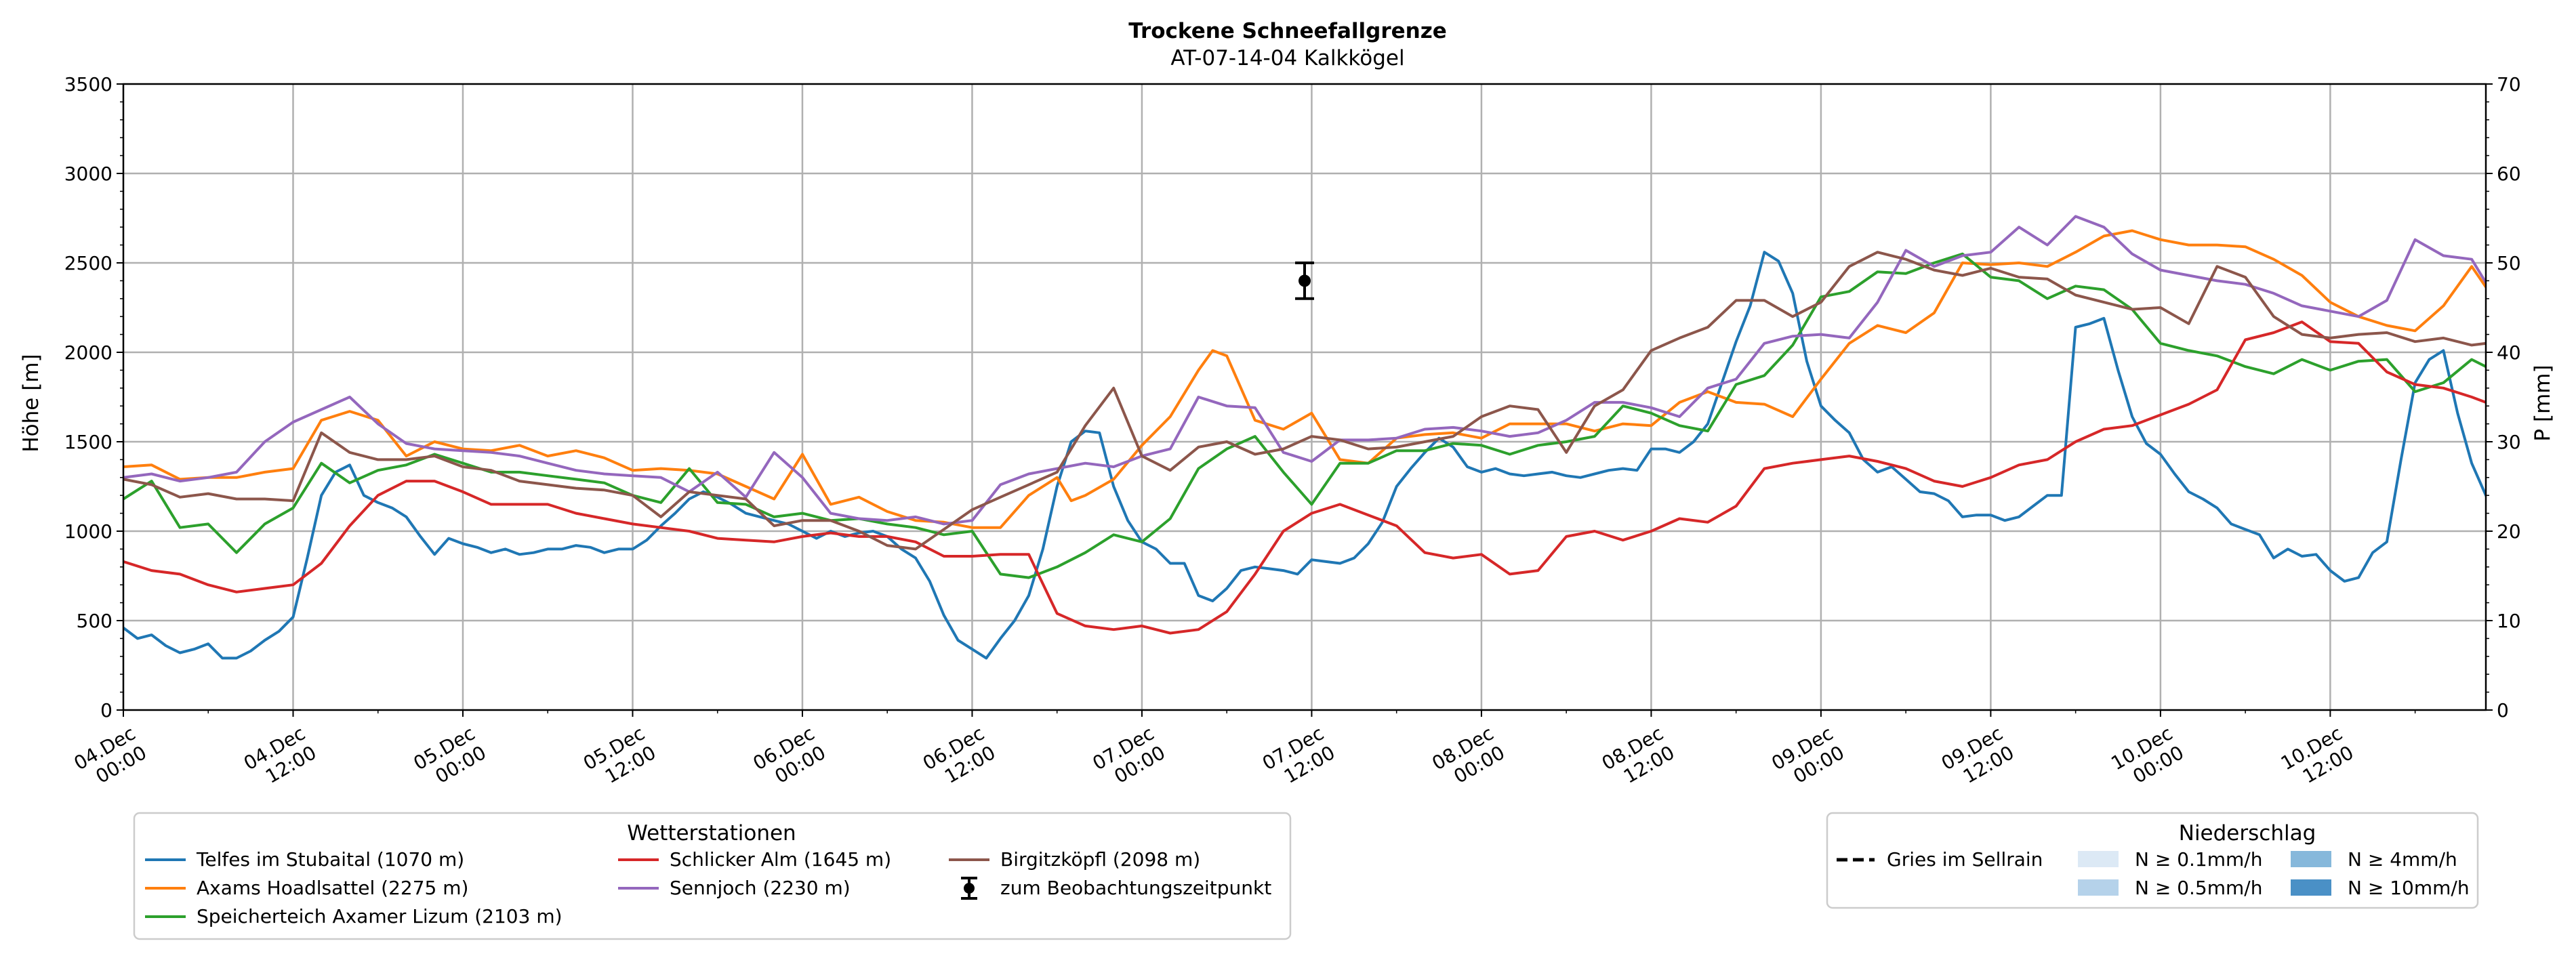  Describe the element at coordinates (2543, 403) in the screenshot. I see `y-axis-label-right: P [mm]` at that location.